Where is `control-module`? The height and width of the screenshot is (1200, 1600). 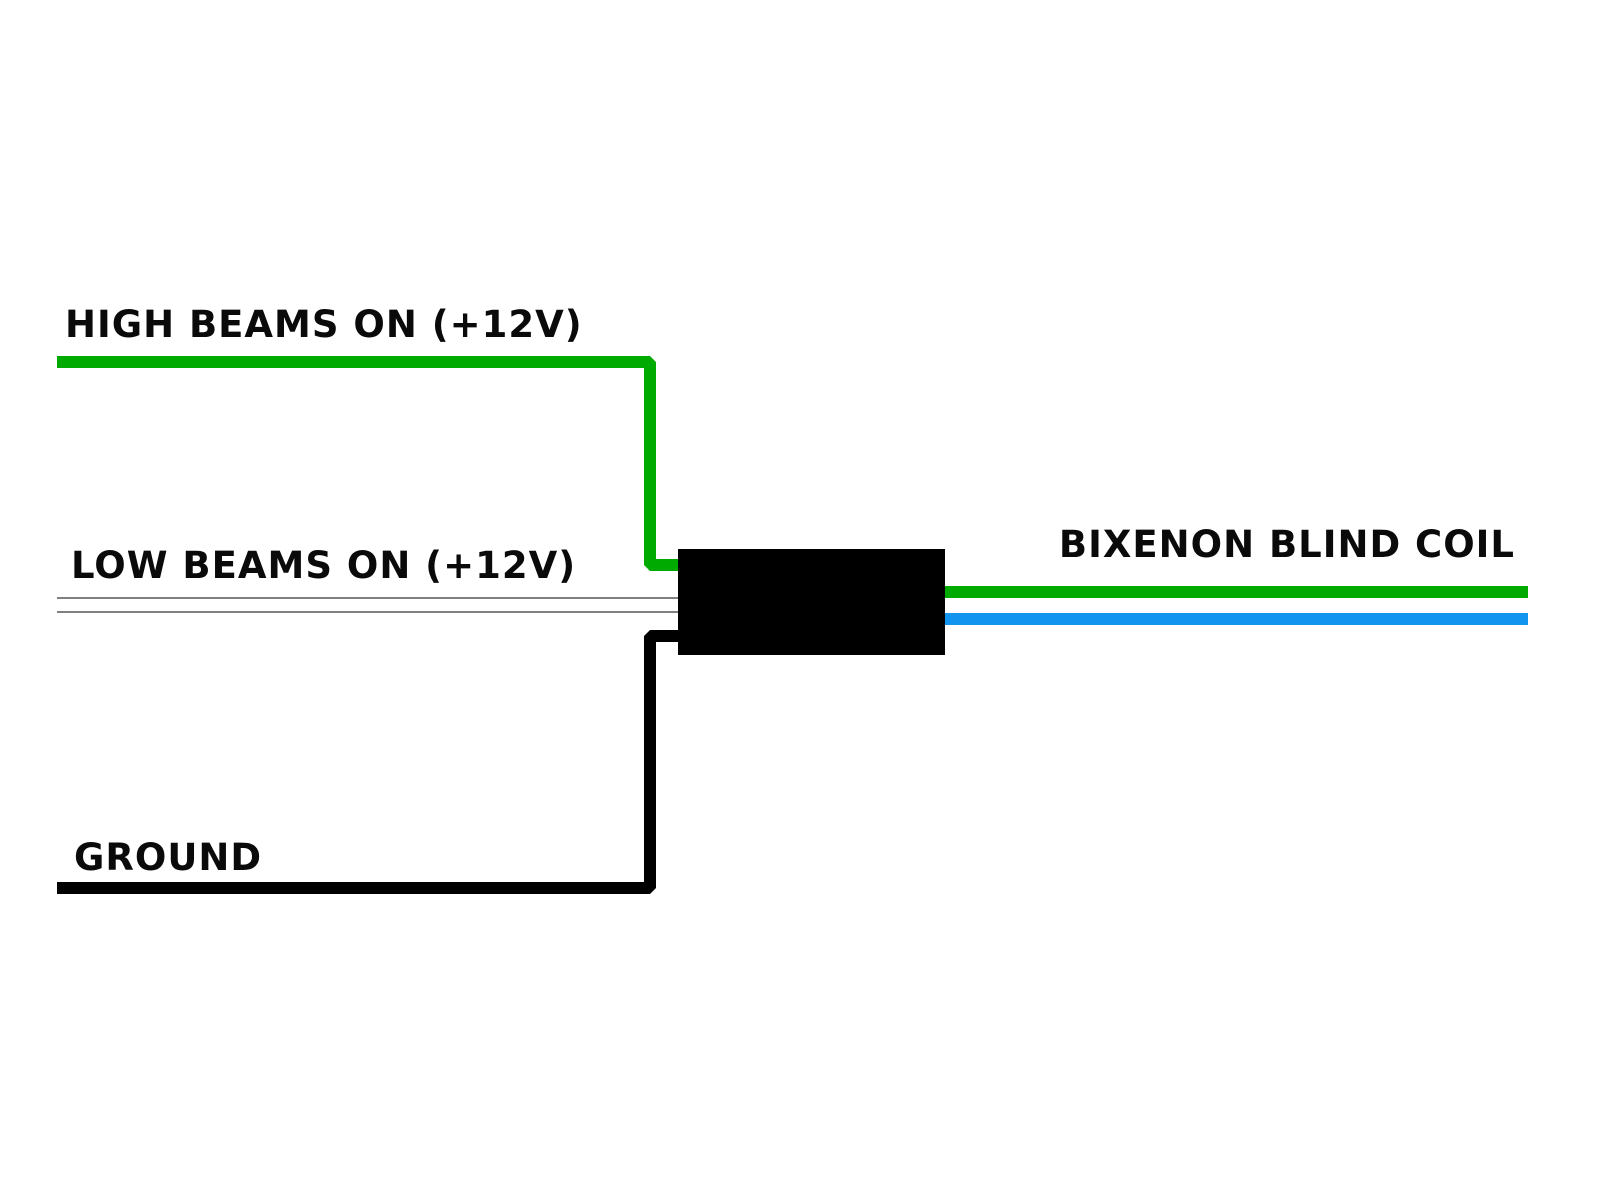 control-module is located at coordinates (811, 602).